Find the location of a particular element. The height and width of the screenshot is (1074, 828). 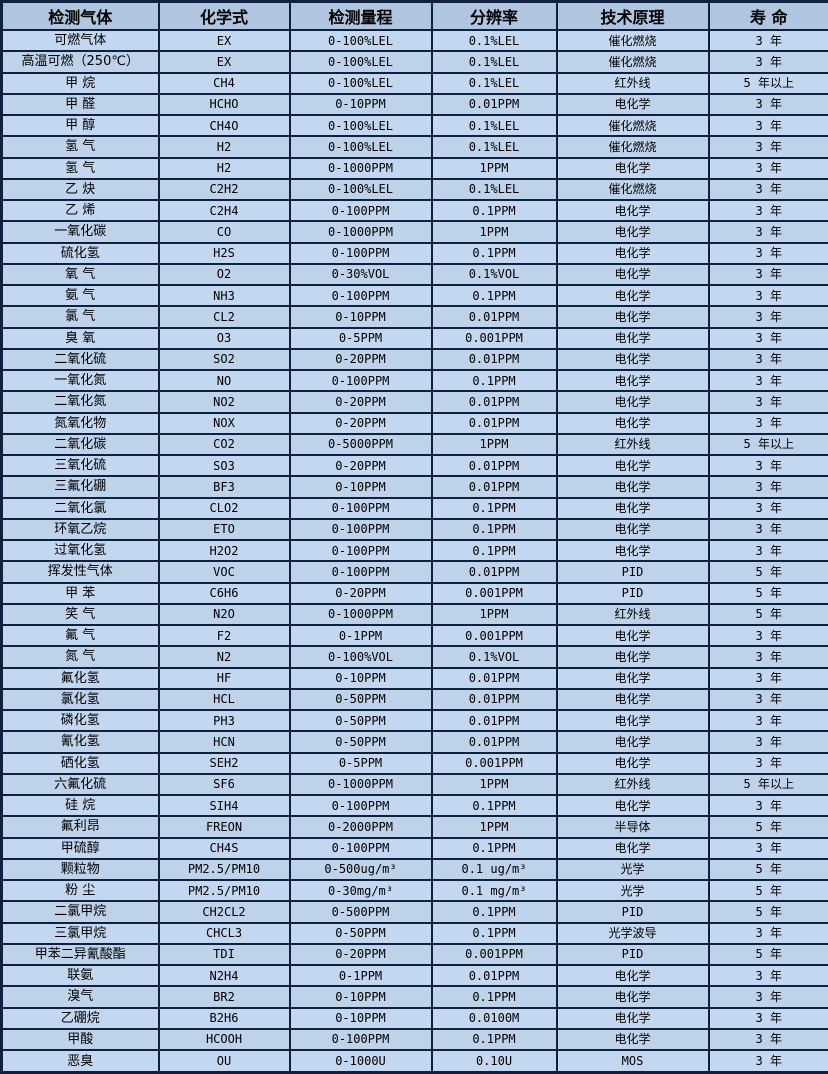

cell-gas-name: 一氧化氮 is located at coordinates (80, 380).